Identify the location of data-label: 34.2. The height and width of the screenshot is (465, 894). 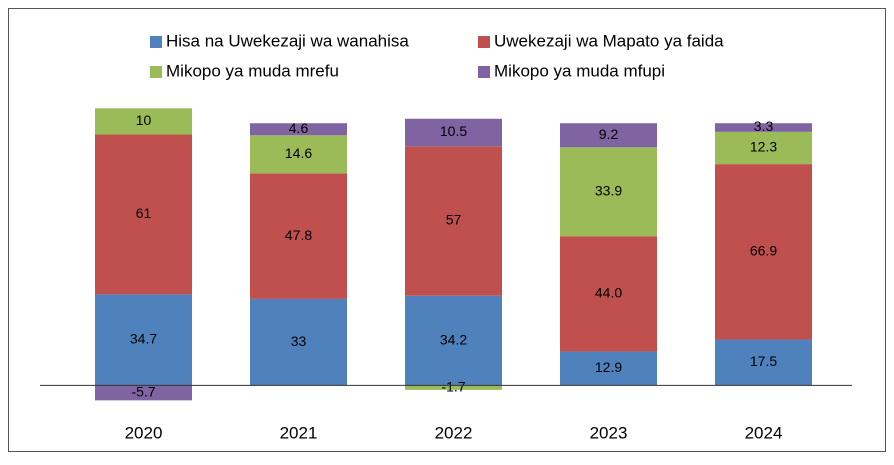
(453, 339).